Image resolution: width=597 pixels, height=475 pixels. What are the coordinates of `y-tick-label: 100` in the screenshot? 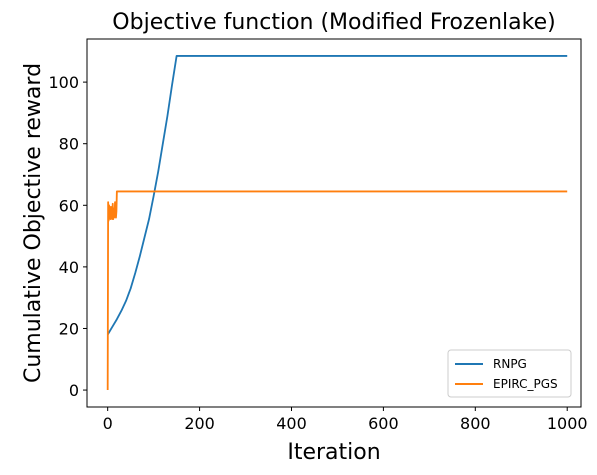 It's located at (63, 82).